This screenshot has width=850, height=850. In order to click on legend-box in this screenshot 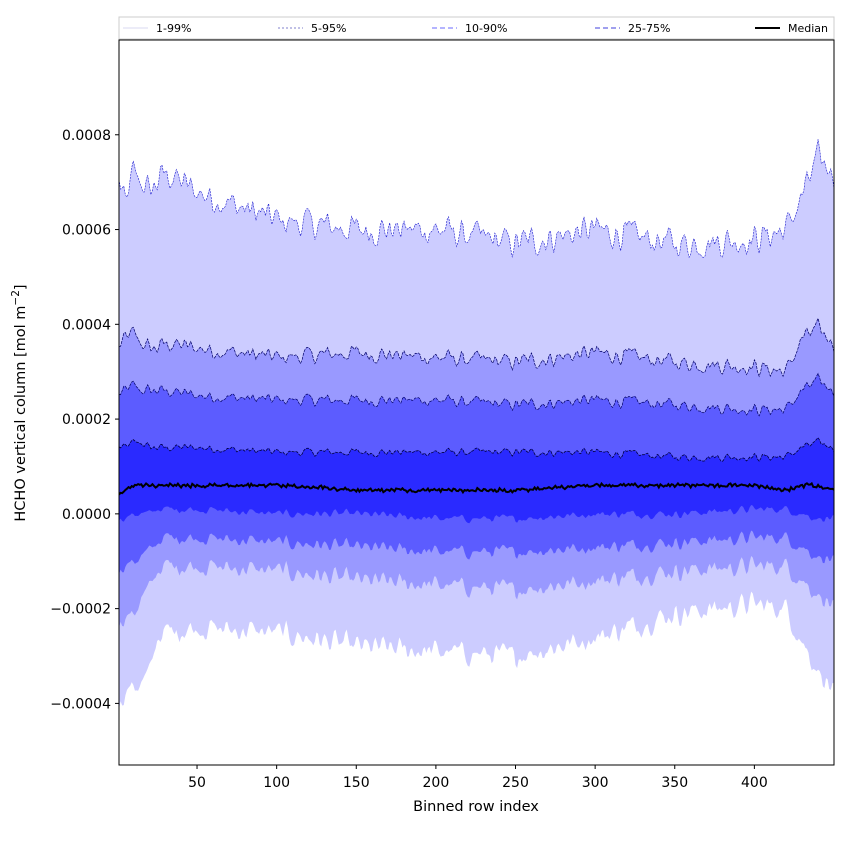, I will do `click(476, 28)`.